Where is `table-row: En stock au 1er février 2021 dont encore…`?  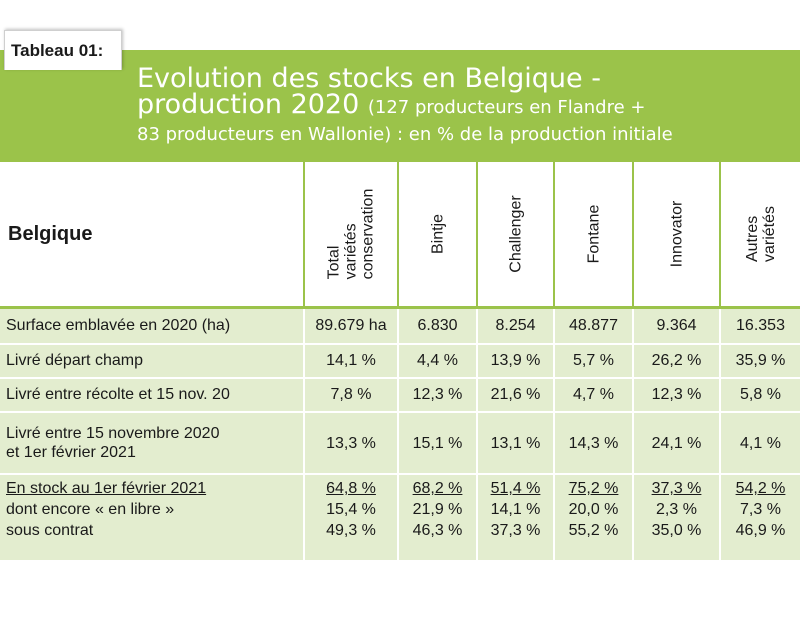 table-row: En stock au 1er février 2021 dont encore… is located at coordinates (400, 518).